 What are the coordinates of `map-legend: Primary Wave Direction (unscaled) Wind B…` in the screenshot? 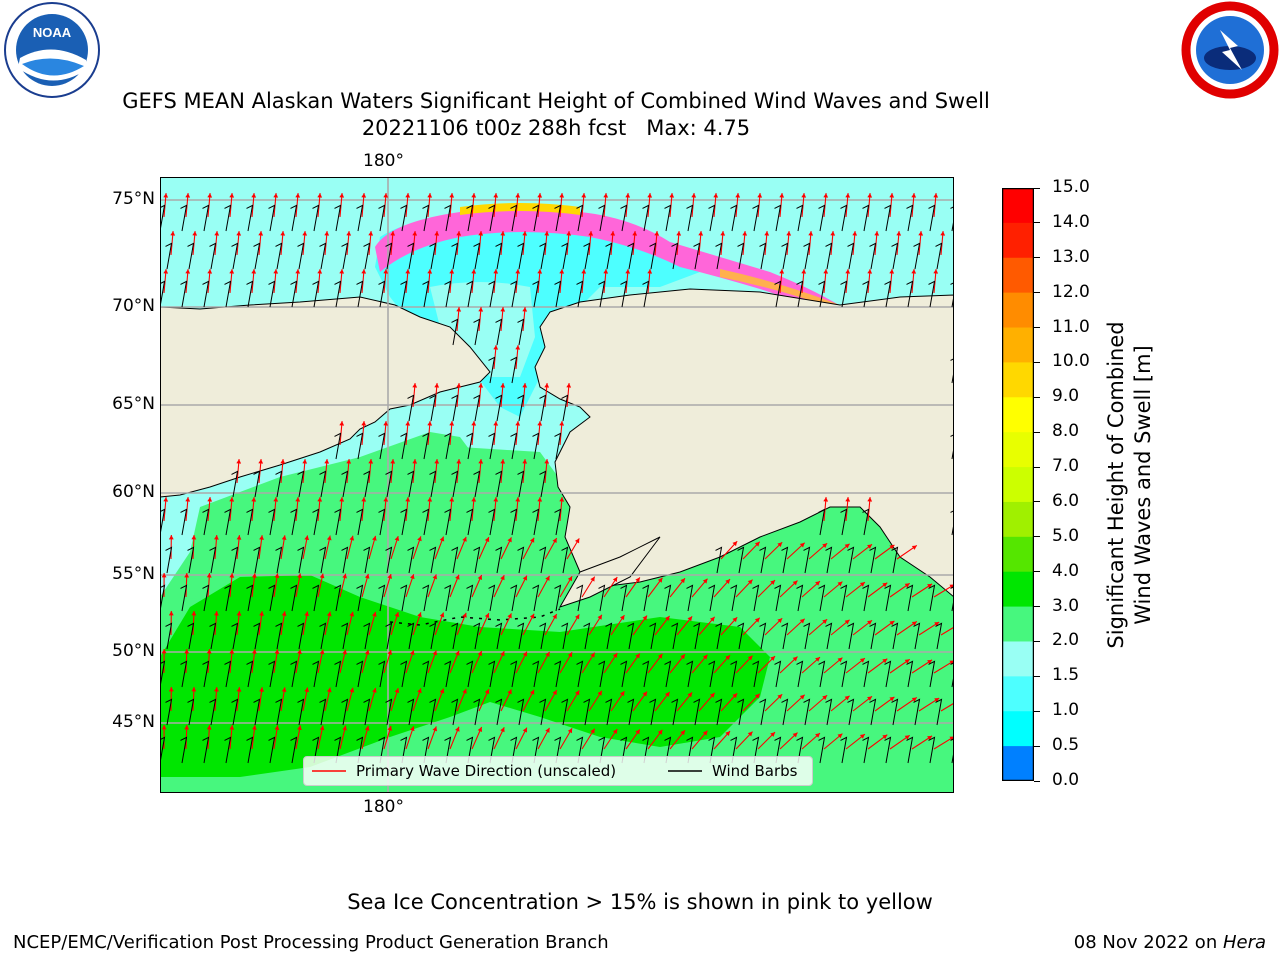 It's located at (558, 771).